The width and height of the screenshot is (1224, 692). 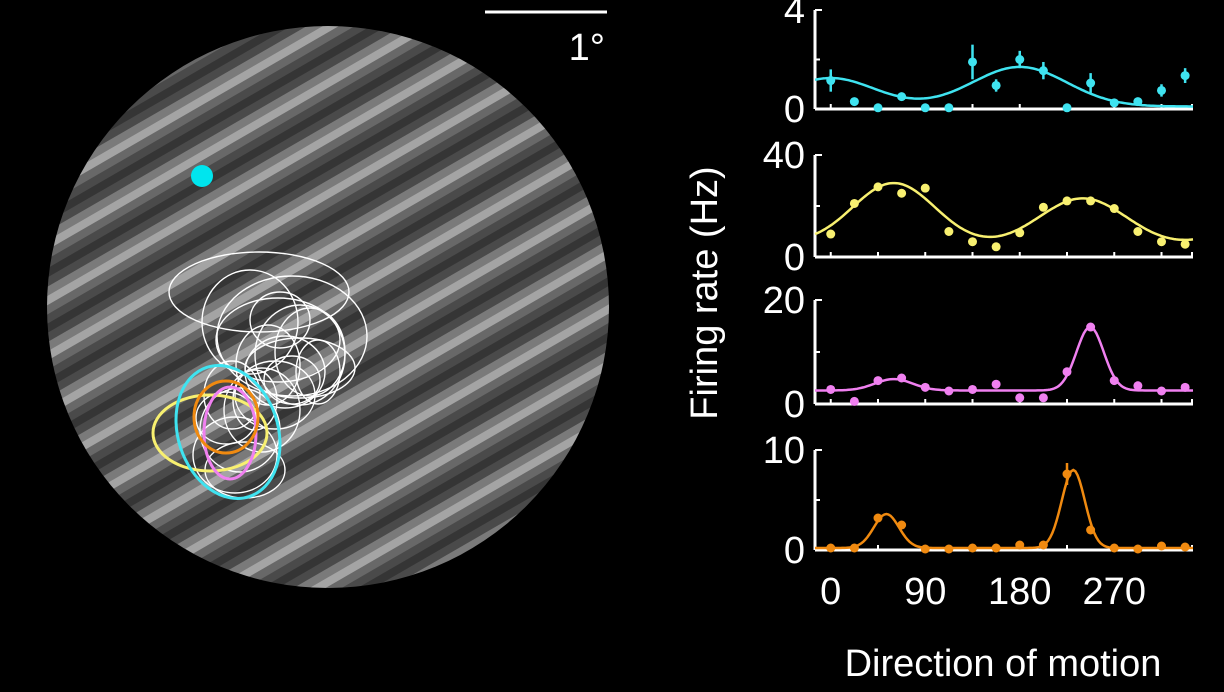 What do you see at coordinates (587, 48) in the screenshot?
I see `scale-bar-label: 1°` at bounding box center [587, 48].